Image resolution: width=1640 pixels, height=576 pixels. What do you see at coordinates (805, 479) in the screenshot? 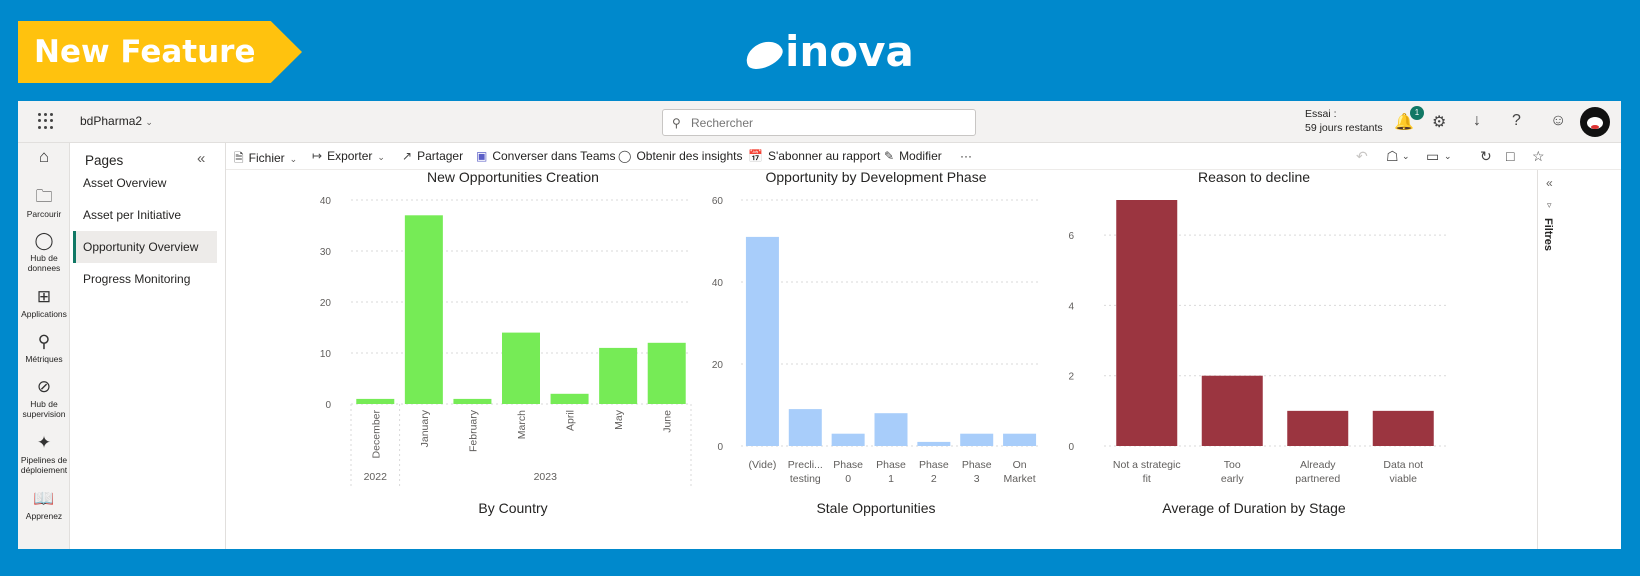
I see `x-tick-label: testing` at bounding box center [805, 479].